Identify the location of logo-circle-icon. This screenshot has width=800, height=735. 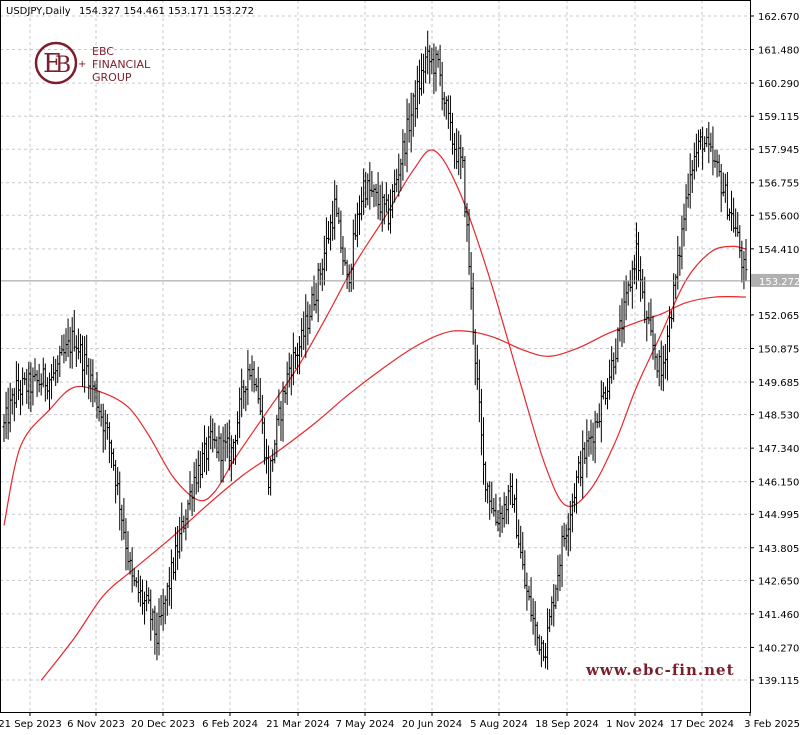
(56, 63).